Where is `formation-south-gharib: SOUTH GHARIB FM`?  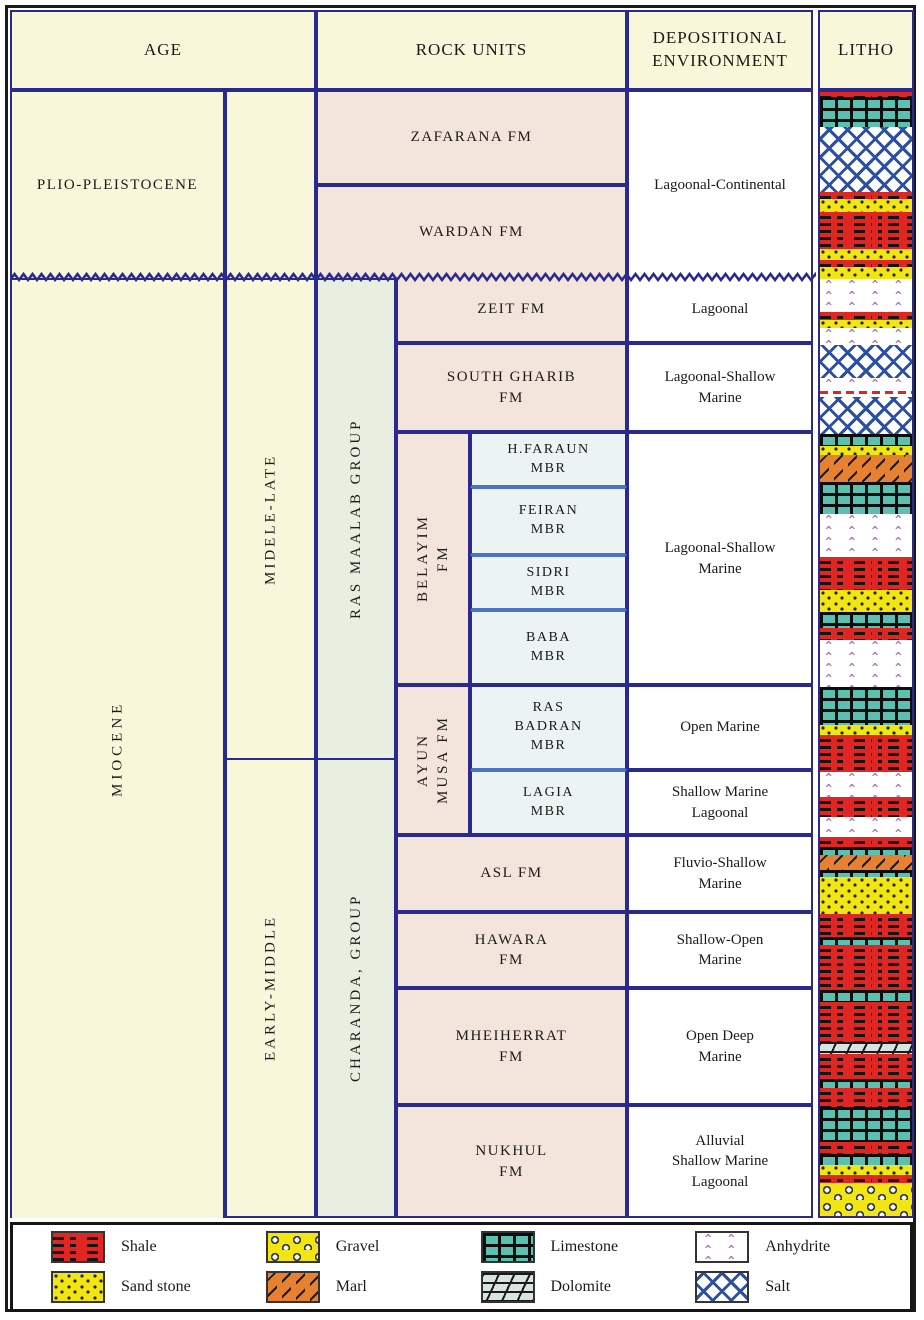 formation-south-gharib: SOUTH GHARIB FM is located at coordinates (511, 387).